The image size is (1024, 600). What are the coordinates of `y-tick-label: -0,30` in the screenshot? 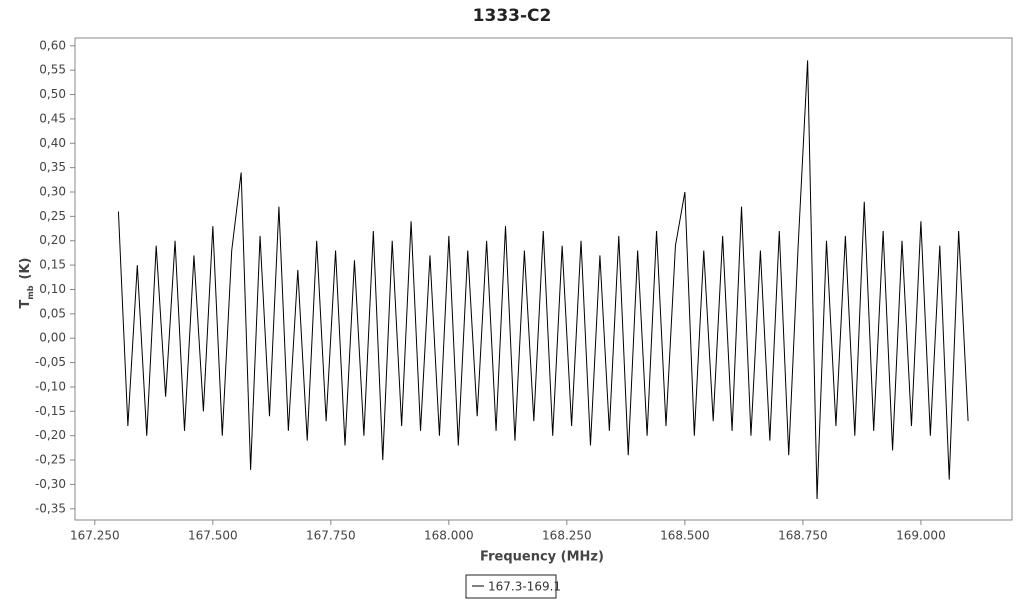 It's located at (50, 484).